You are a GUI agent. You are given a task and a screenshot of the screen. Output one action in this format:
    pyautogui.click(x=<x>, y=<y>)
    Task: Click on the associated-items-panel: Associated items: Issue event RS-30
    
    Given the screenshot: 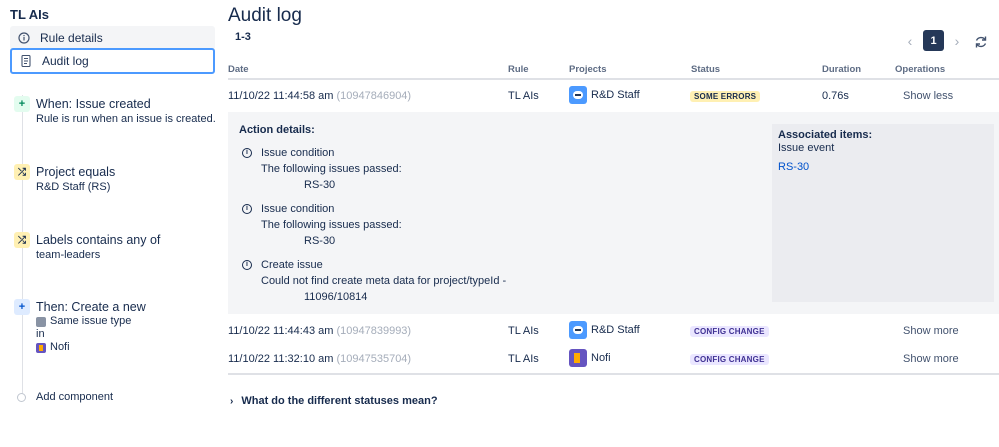 What is the action you would take?
    pyautogui.click(x=883, y=213)
    